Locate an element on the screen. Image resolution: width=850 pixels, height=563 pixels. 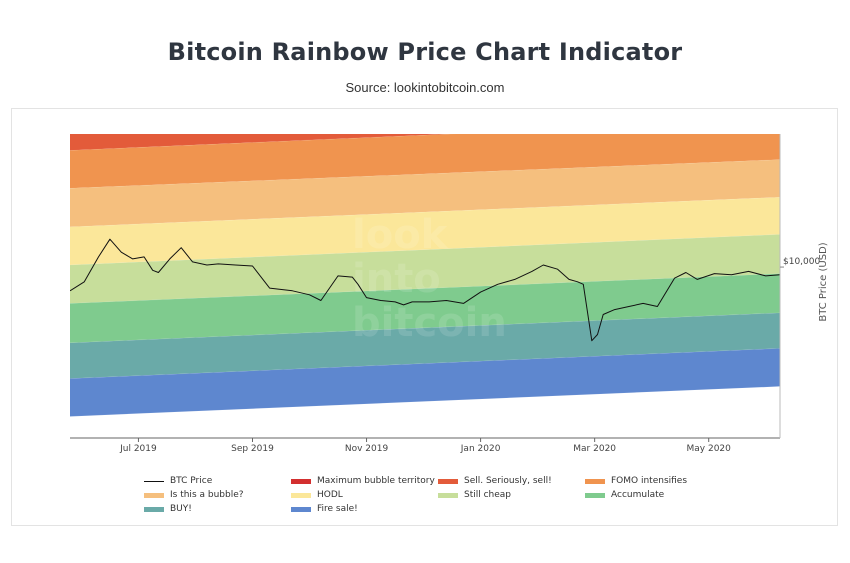
band-buy is located at coordinates (425, 345).